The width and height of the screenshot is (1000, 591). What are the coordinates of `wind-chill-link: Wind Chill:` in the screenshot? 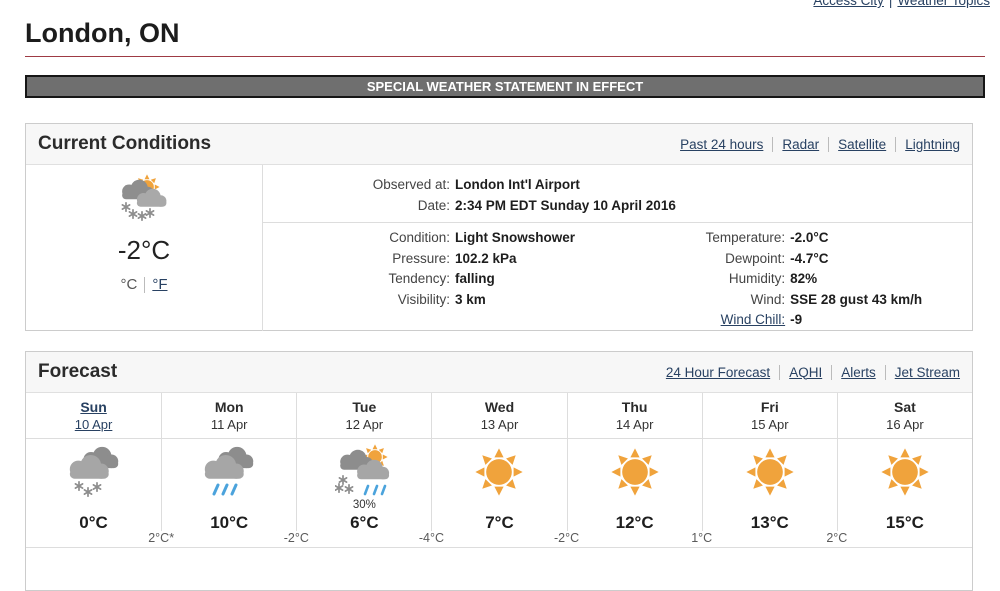 It's located at (753, 319).